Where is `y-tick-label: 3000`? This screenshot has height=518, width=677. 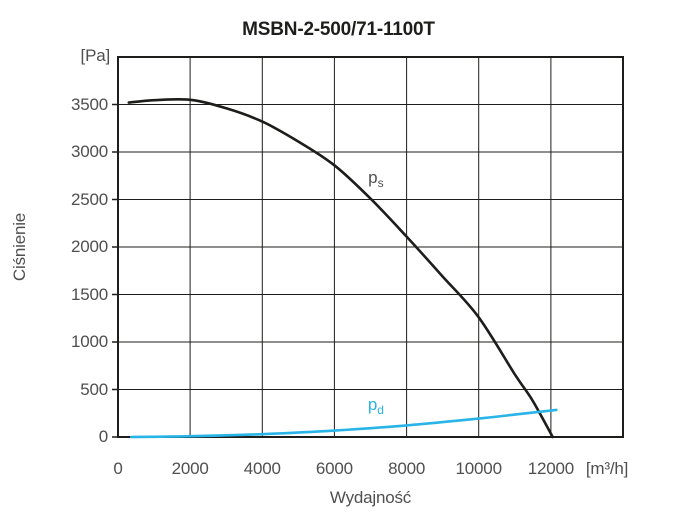
y-tick-label: 3000 is located at coordinates (89, 151).